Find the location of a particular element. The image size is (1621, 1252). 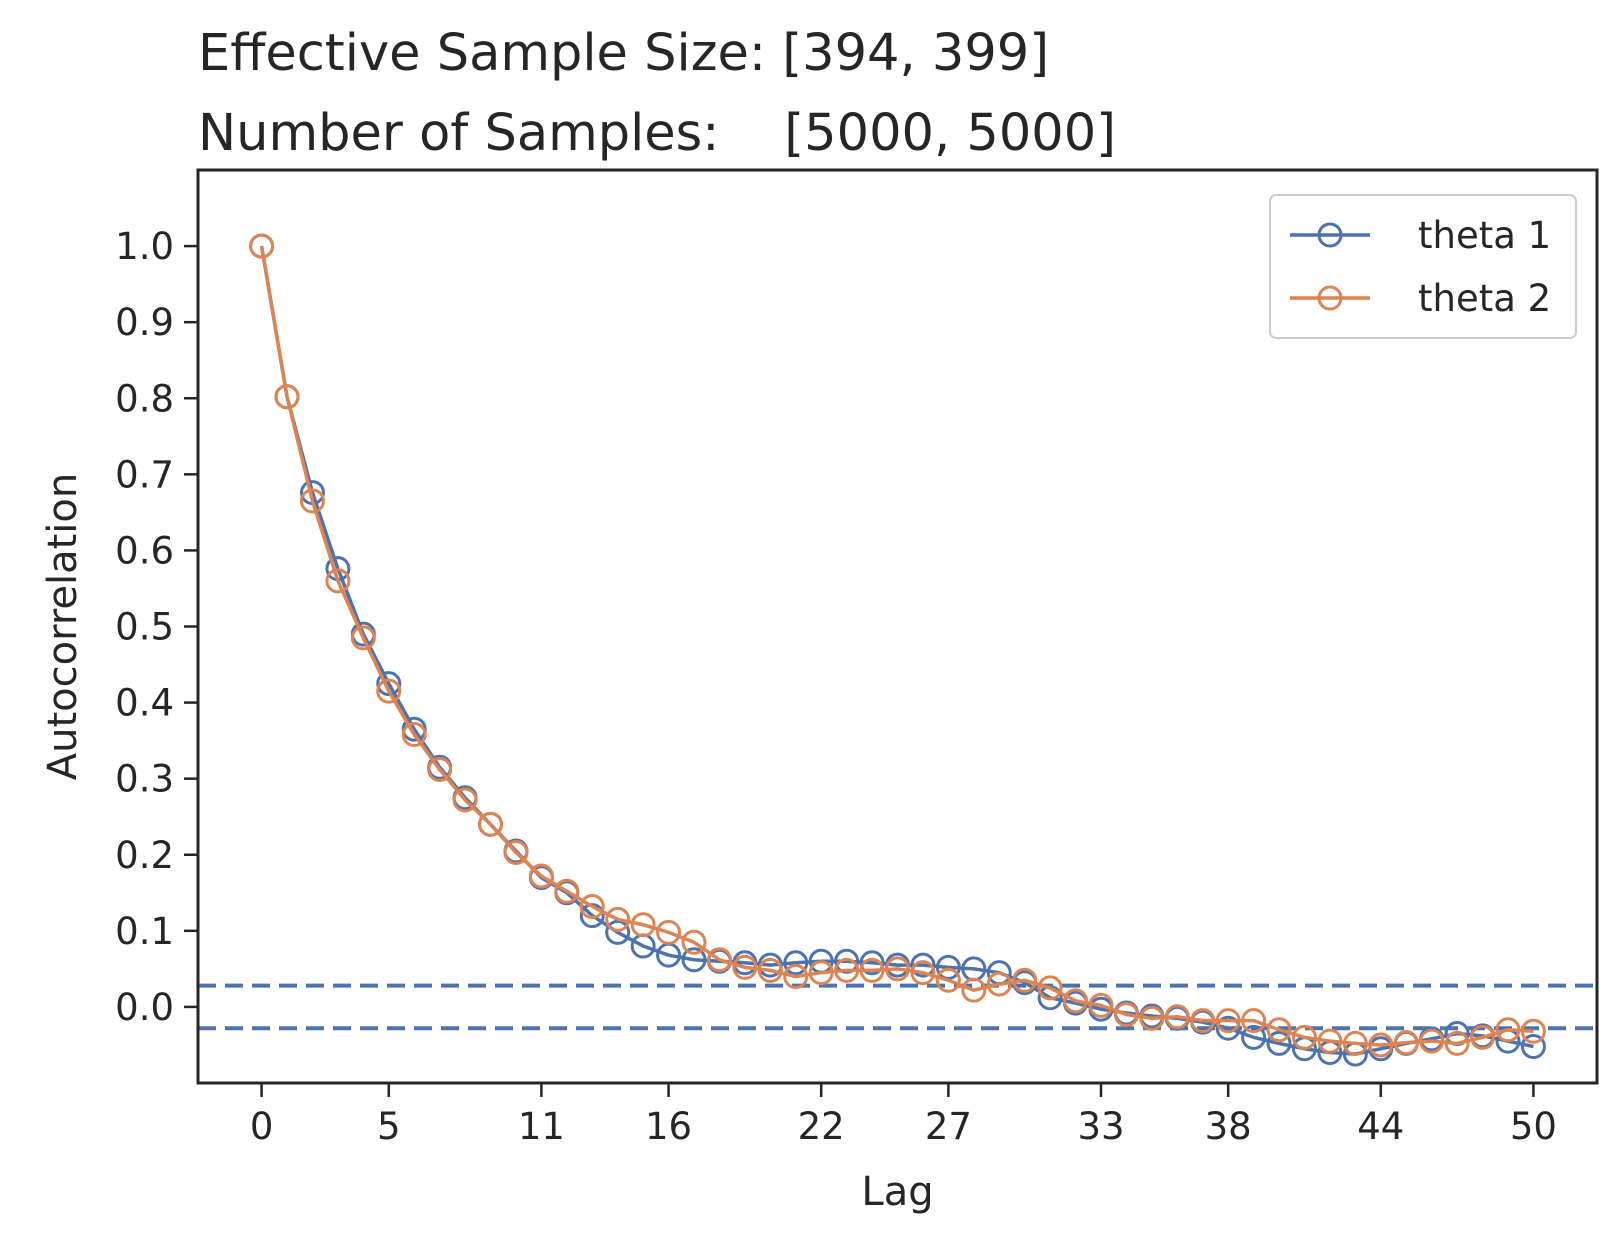

x-tick-label: 27 is located at coordinates (948, 1126).